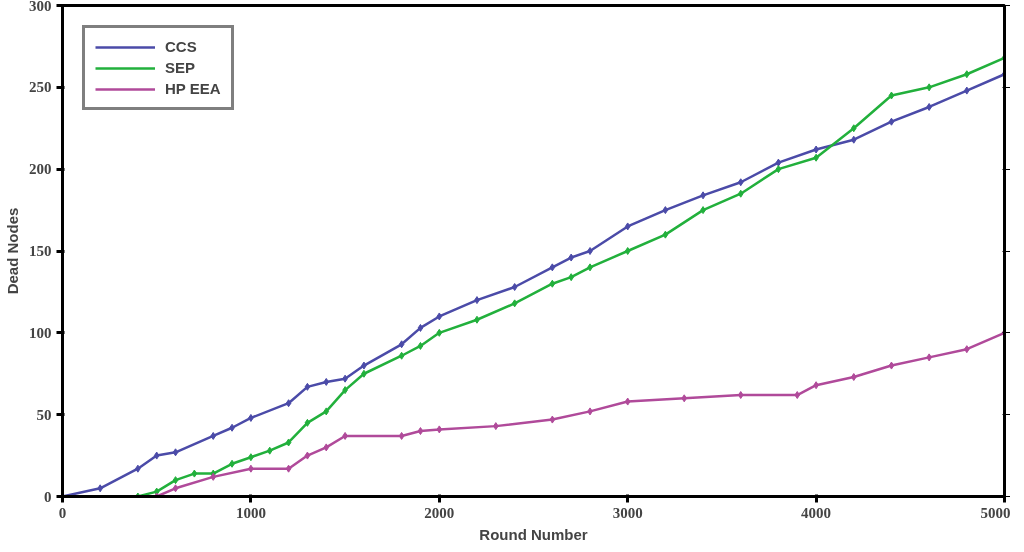 The image size is (1024, 552). What do you see at coordinates (439, 512) in the screenshot?
I see `x-tick-label: 2000` at bounding box center [439, 512].